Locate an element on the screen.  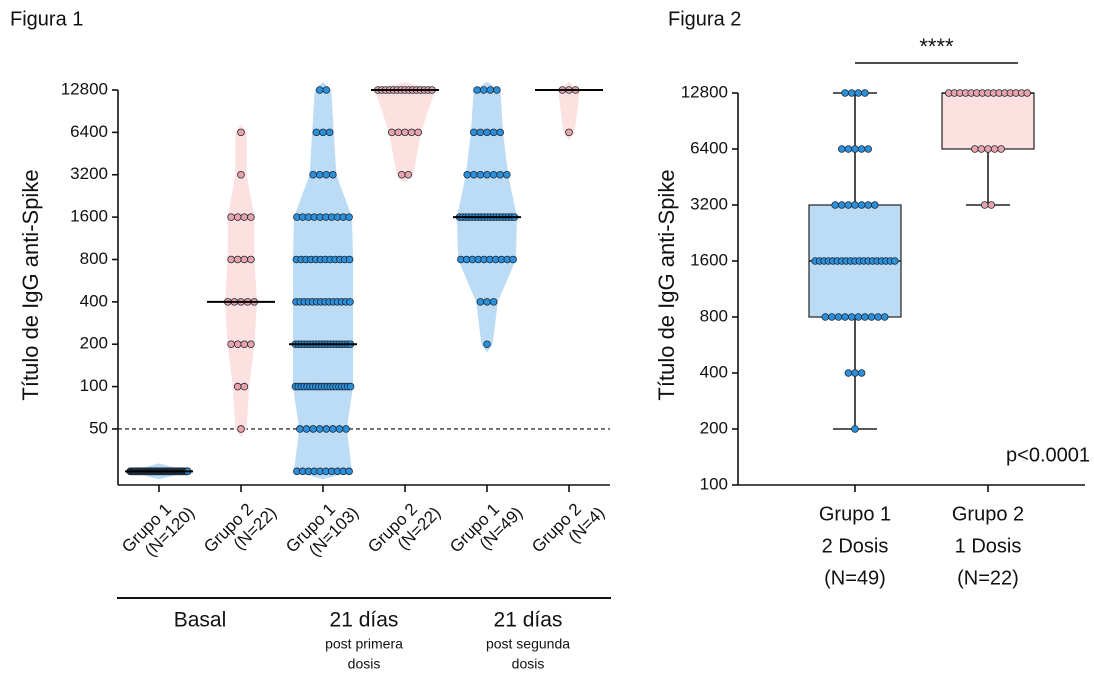
x-tick-label: 2 Dosis is located at coordinates (855, 546).